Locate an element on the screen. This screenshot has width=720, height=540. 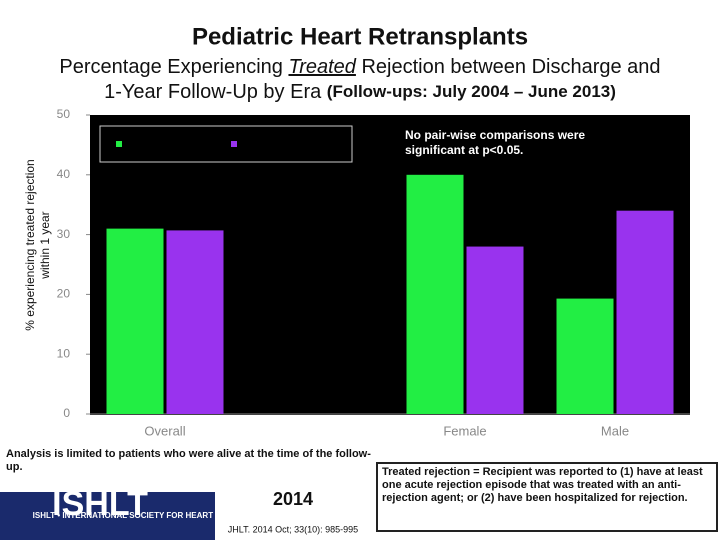
x-tick-label: Male is located at coordinates (615, 430).